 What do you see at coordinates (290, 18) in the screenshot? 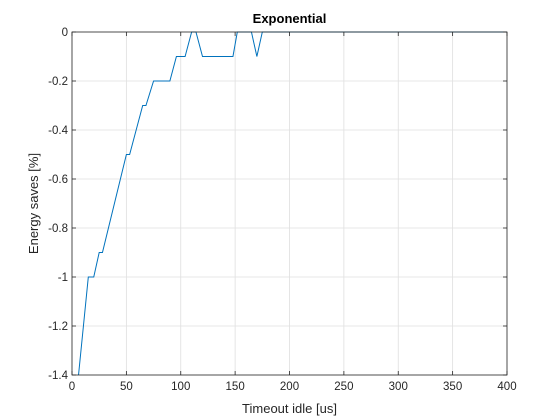
I see `chart-title: Exponential` at bounding box center [290, 18].